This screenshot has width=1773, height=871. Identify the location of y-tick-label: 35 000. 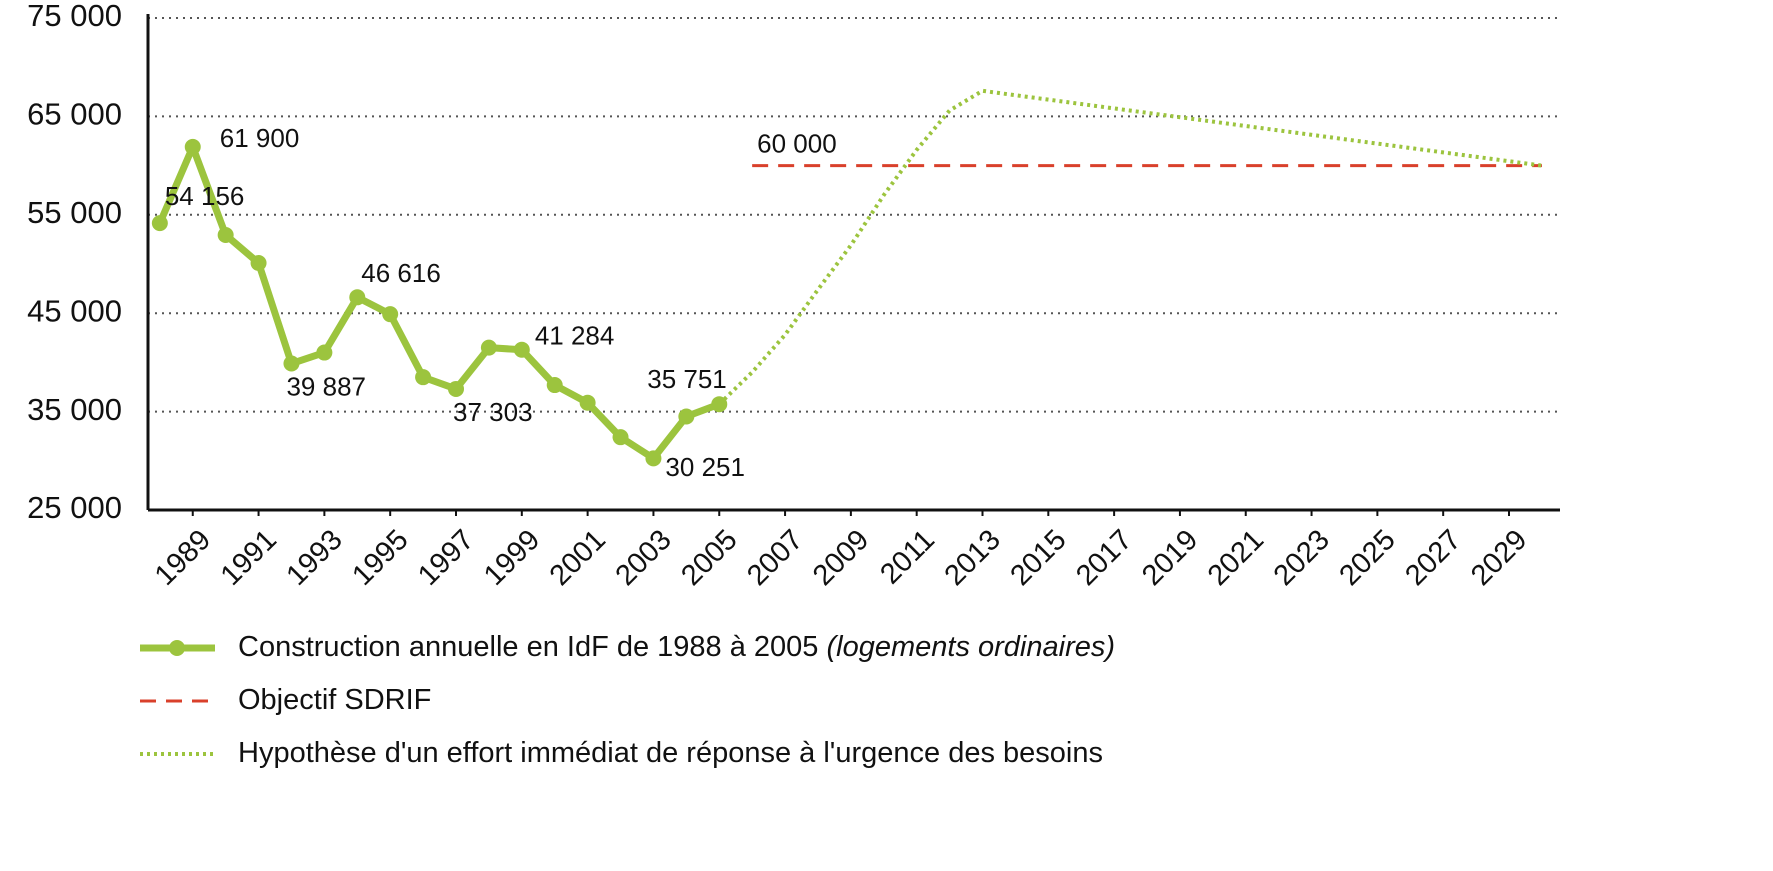
(74, 409).